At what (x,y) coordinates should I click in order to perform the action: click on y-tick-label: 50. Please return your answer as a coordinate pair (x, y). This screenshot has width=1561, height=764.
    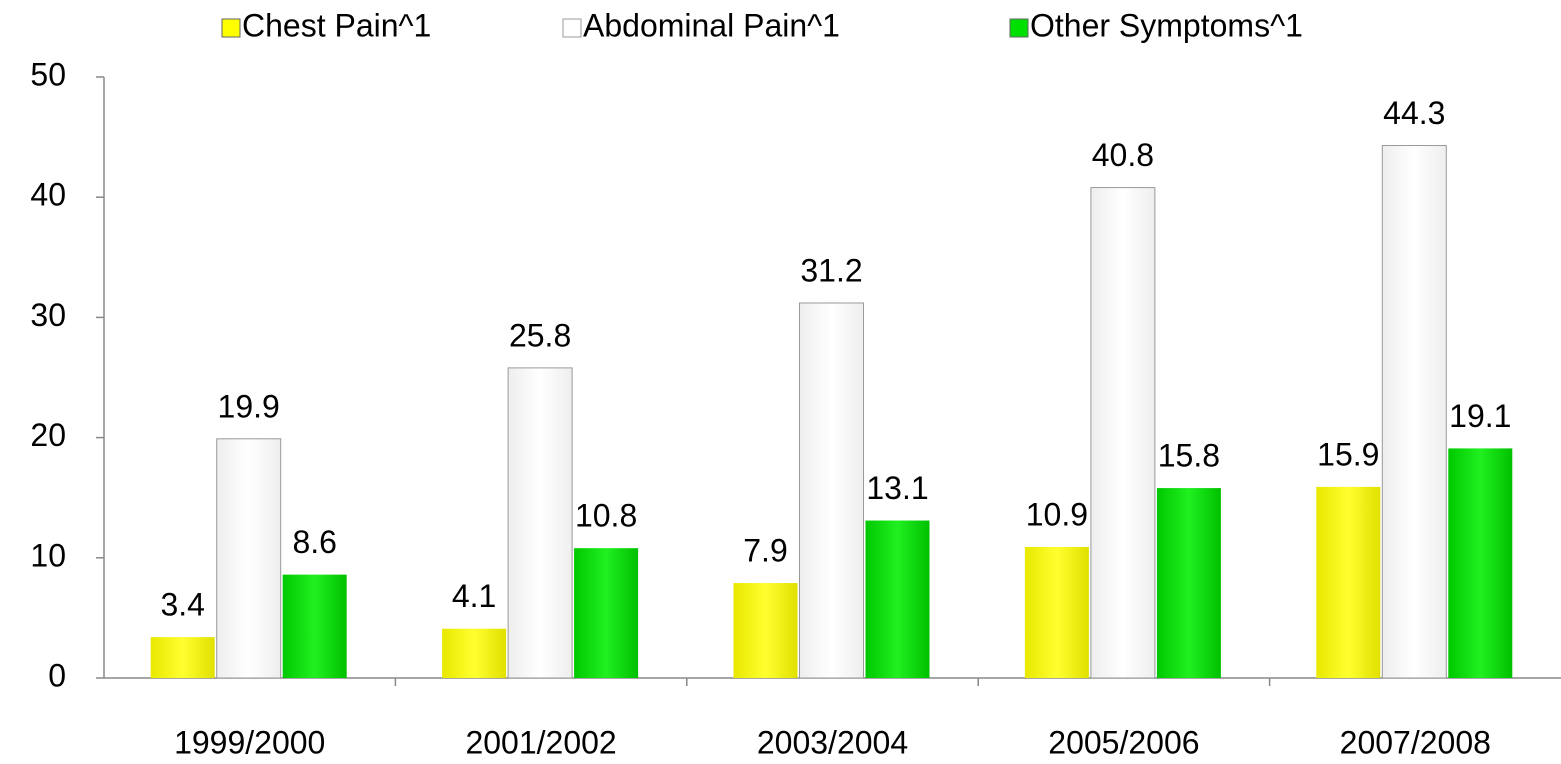
    Looking at the image, I should click on (48, 74).